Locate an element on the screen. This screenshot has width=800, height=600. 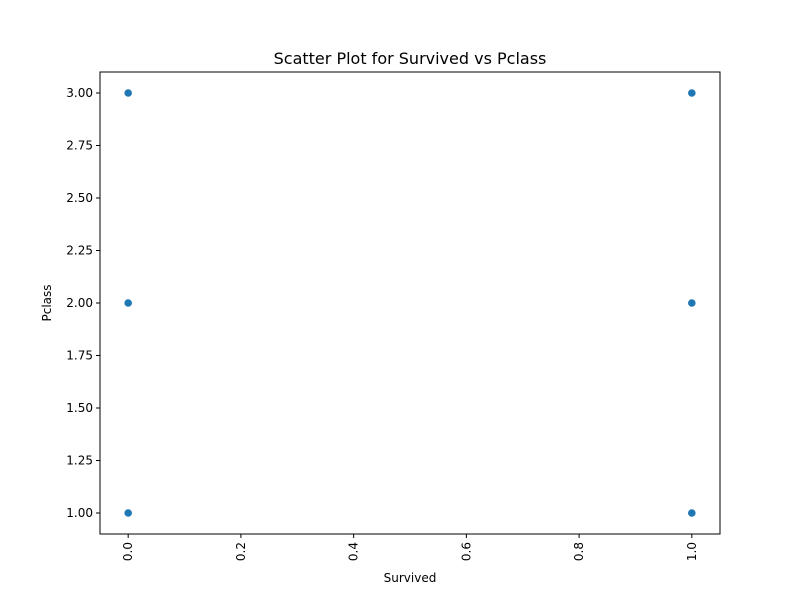
y-tick-label: 1.50 is located at coordinates (79, 408).